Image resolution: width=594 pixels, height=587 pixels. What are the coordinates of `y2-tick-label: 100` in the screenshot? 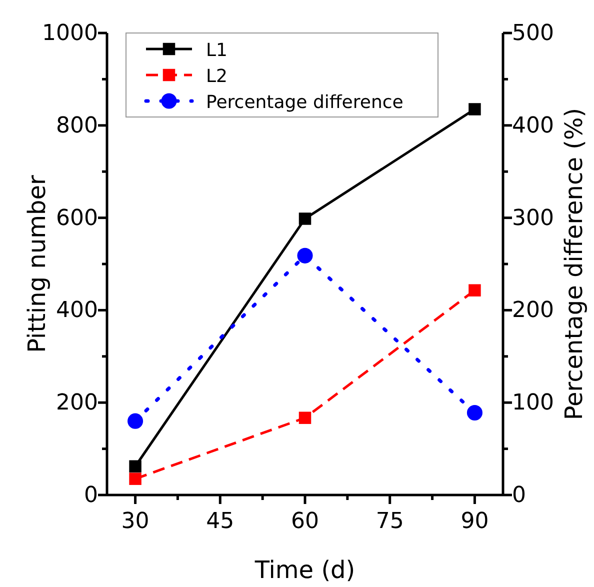 It's located at (533, 403).